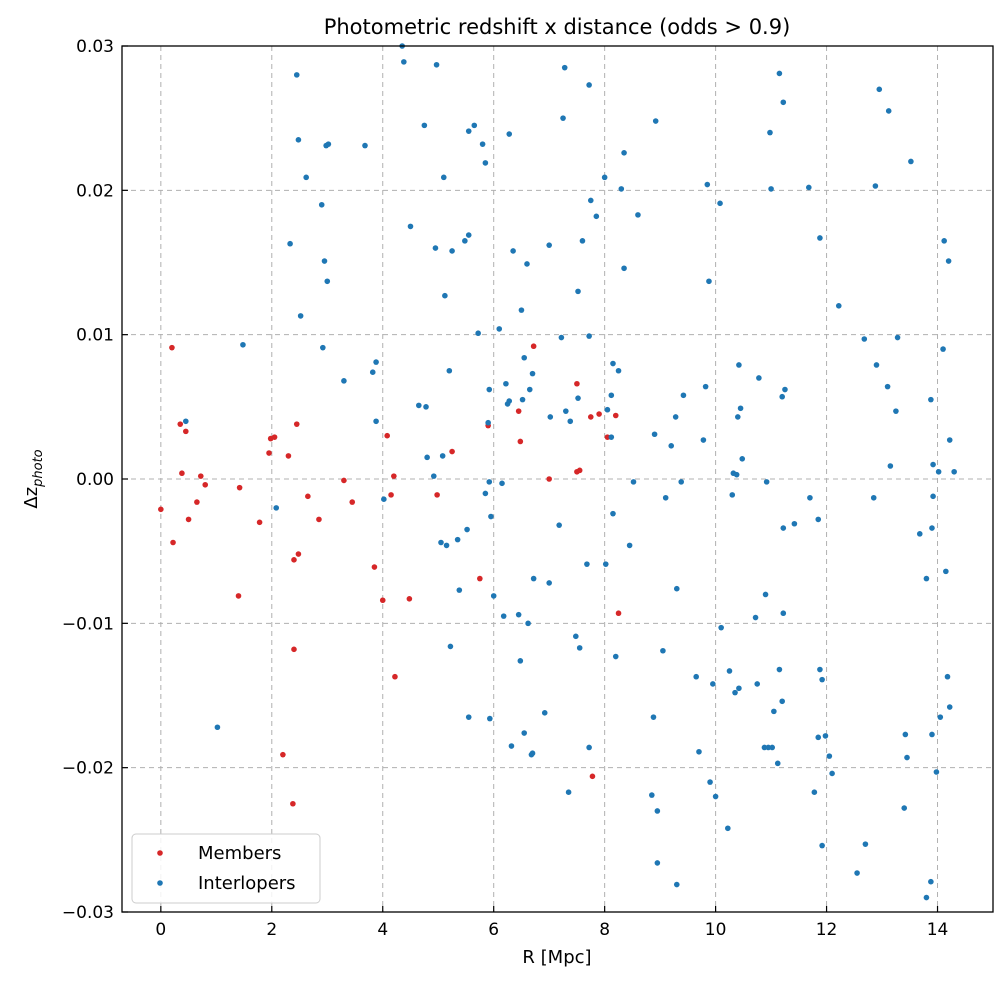 Image resolution: width=1008 pixels, height=983 pixels. What do you see at coordinates (160, 853) in the screenshot?
I see `legend-marker-members` at bounding box center [160, 853].